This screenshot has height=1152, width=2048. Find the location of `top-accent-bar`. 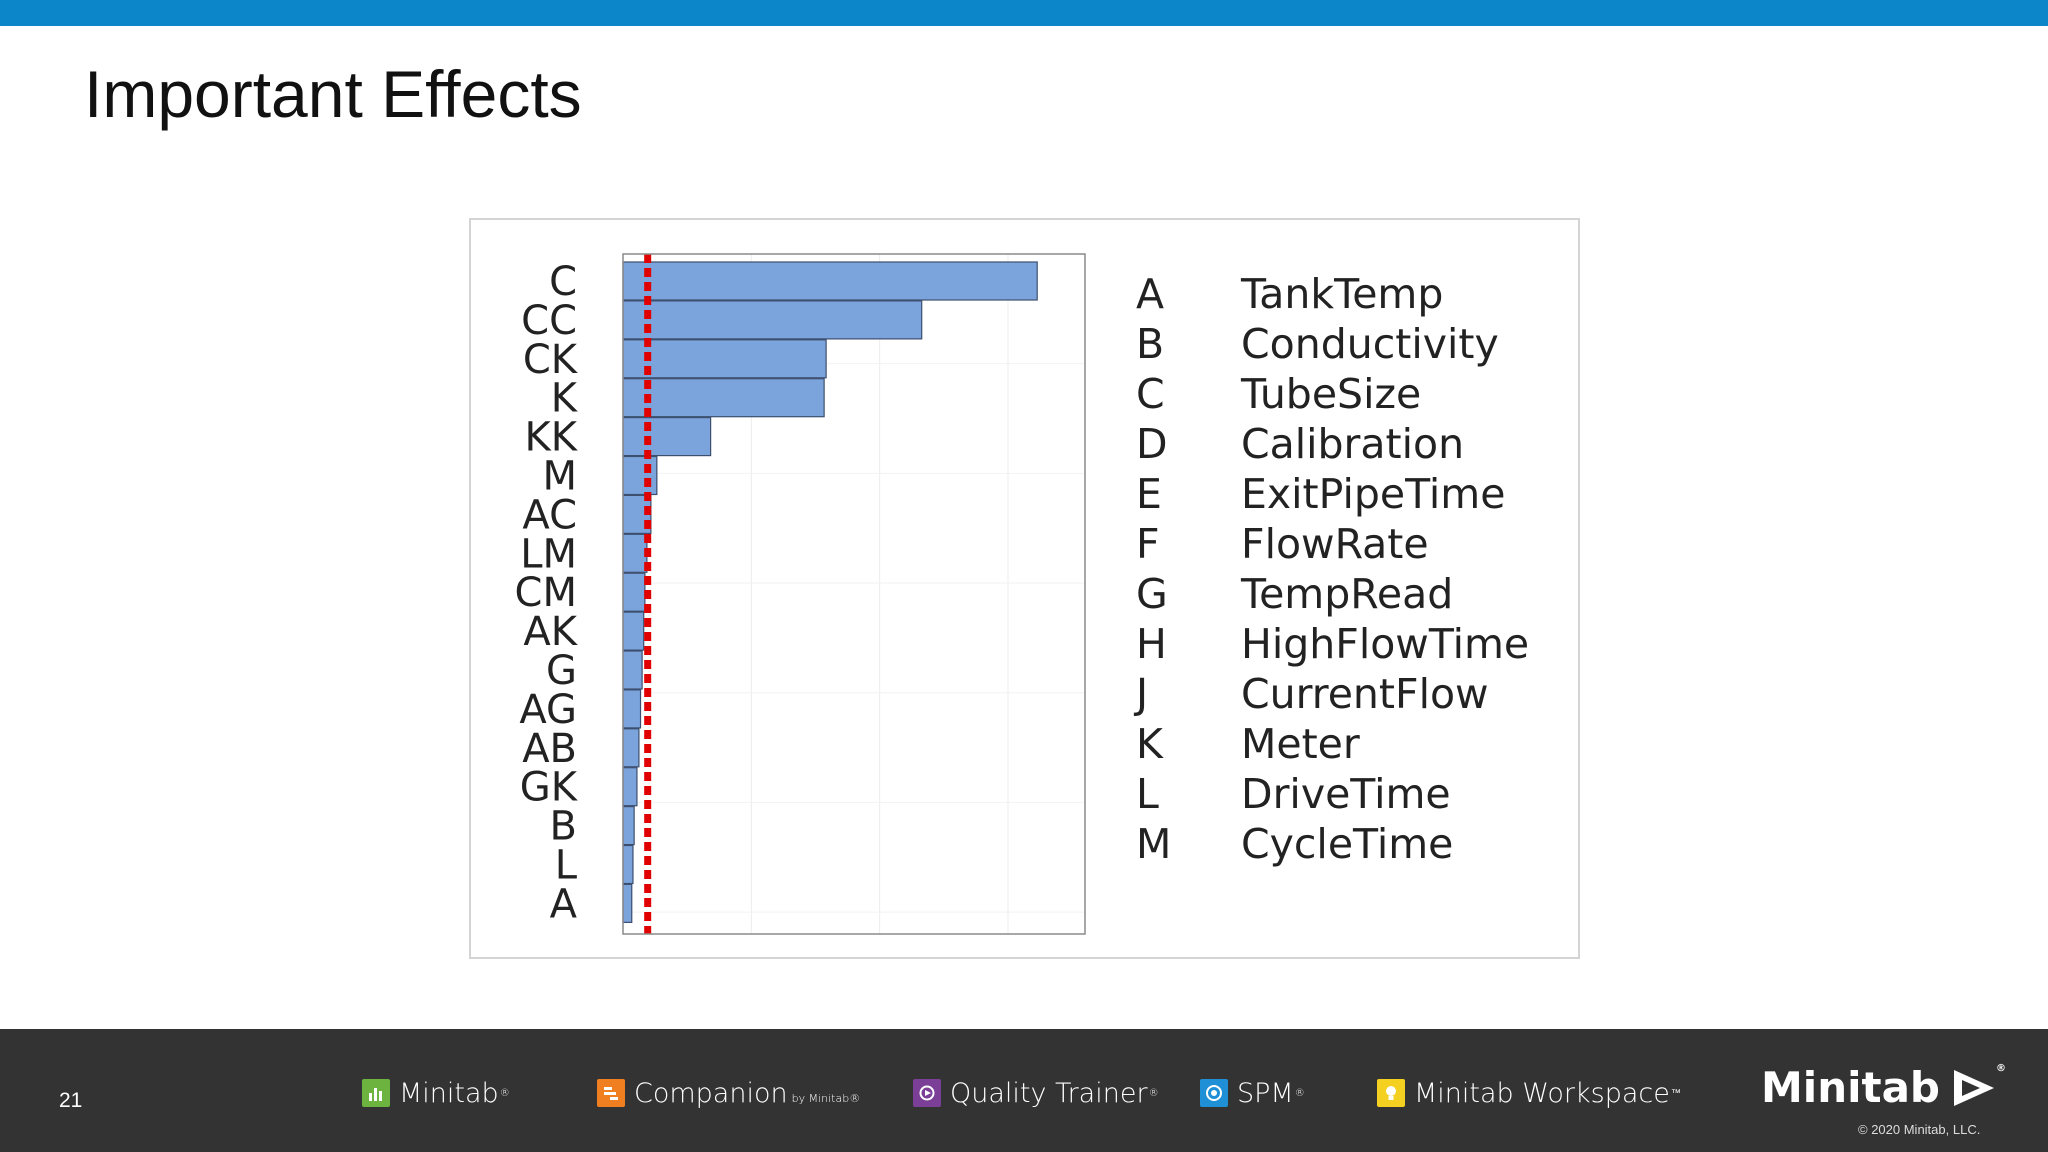

top-accent-bar is located at coordinates (1024, 13).